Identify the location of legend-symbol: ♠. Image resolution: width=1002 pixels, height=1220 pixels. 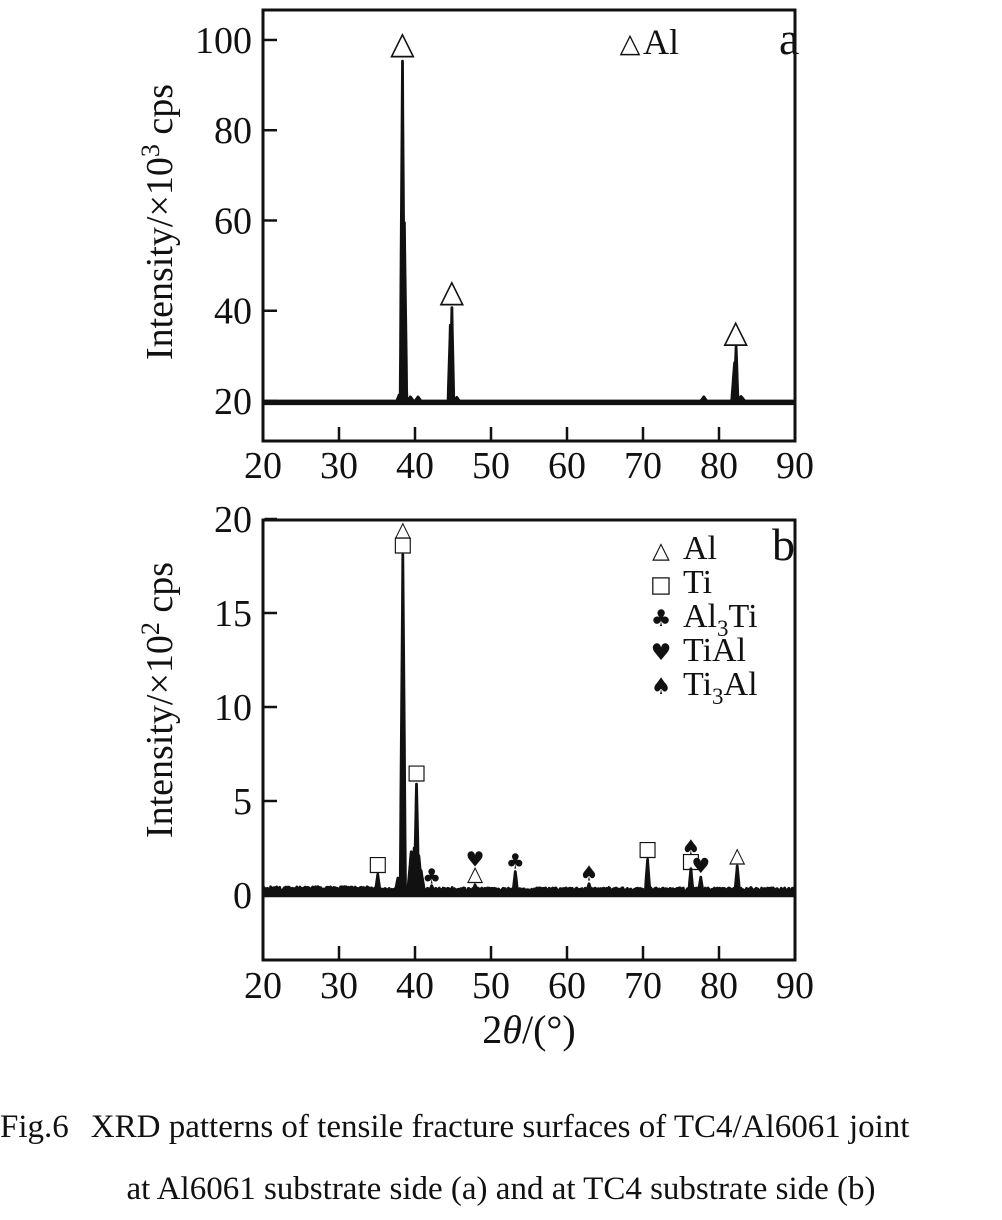
(661, 687).